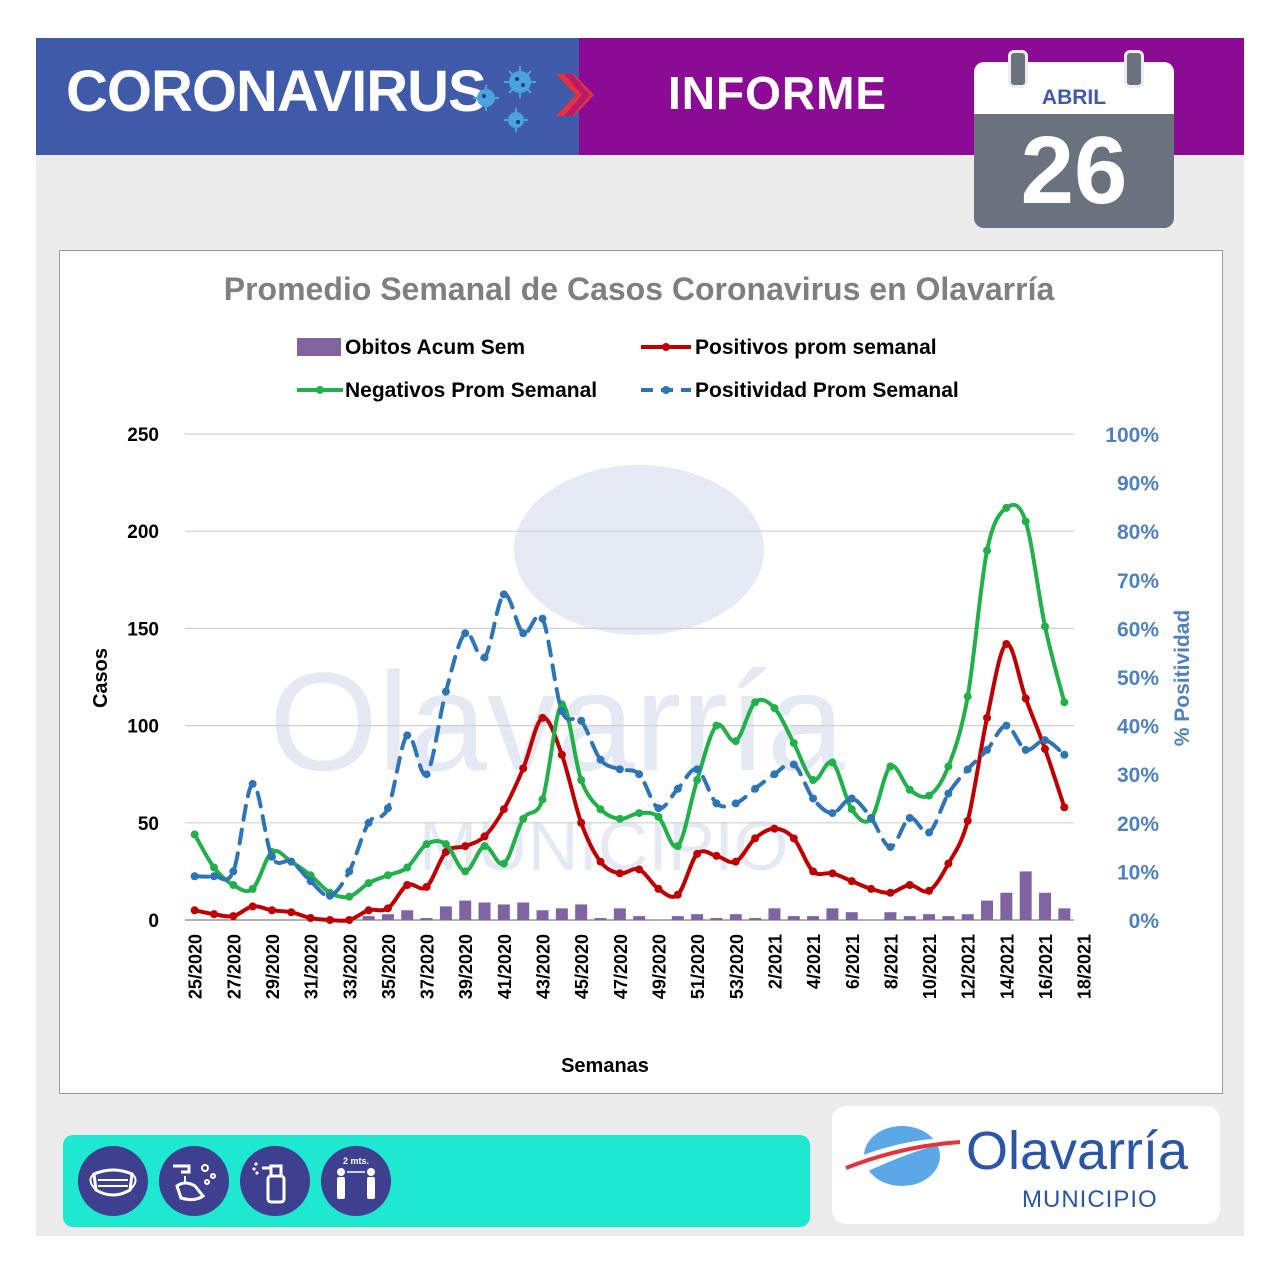 Image resolution: width=1280 pixels, height=1280 pixels. I want to click on legend-marker-positivos, so click(666, 347).